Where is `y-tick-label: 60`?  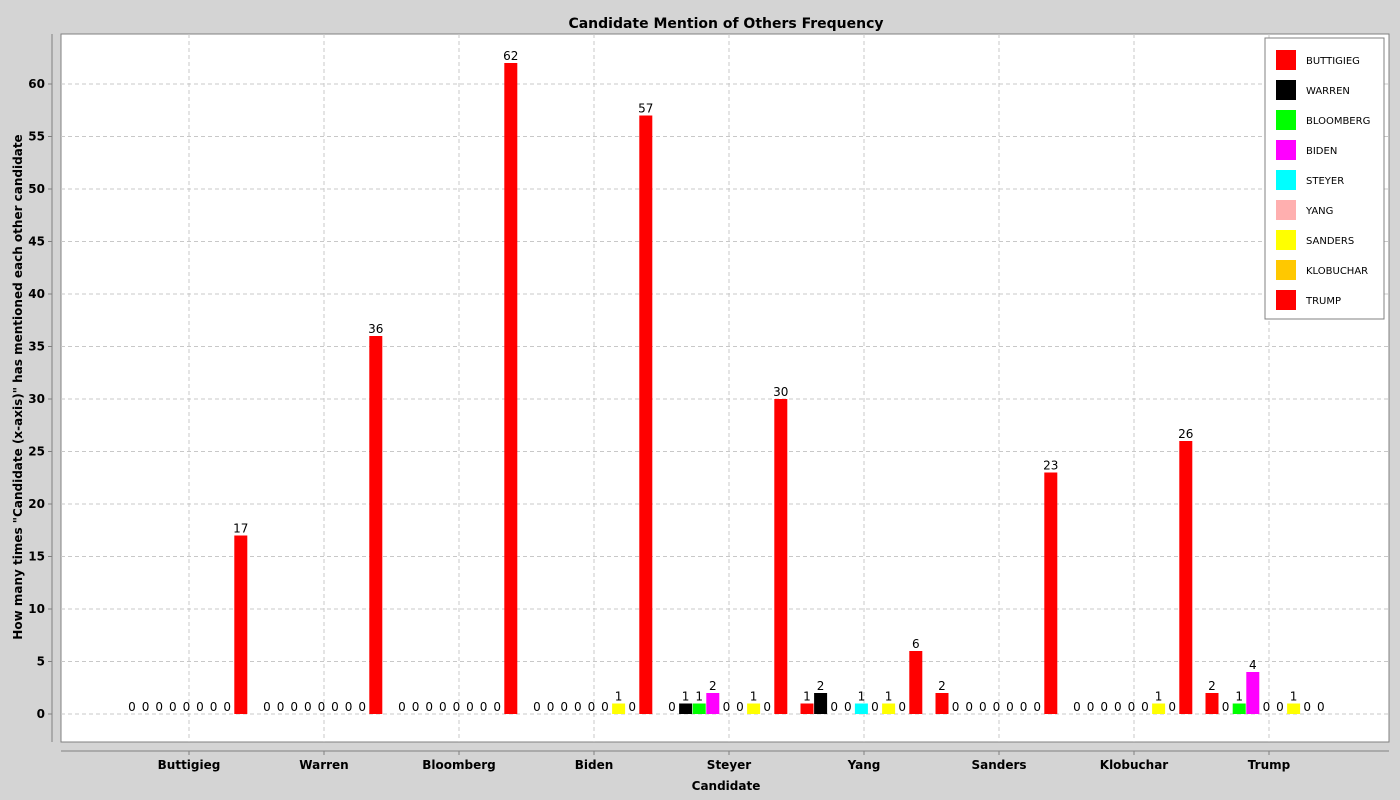
y-tick-label: 60 is located at coordinates (36, 84).